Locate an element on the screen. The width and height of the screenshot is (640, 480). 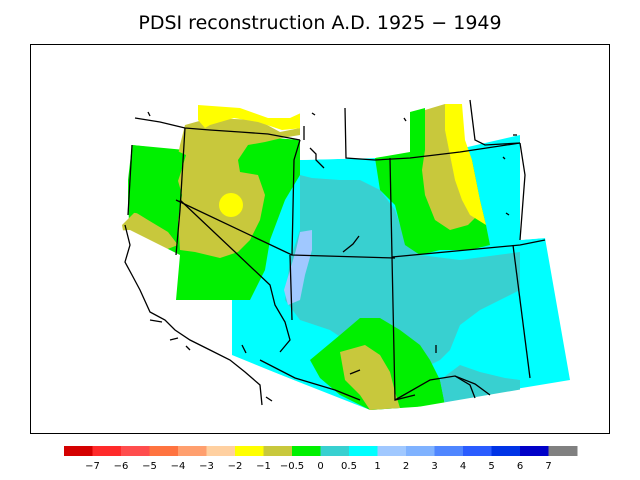
legend-tick-label: 7 is located at coordinates (548, 466).